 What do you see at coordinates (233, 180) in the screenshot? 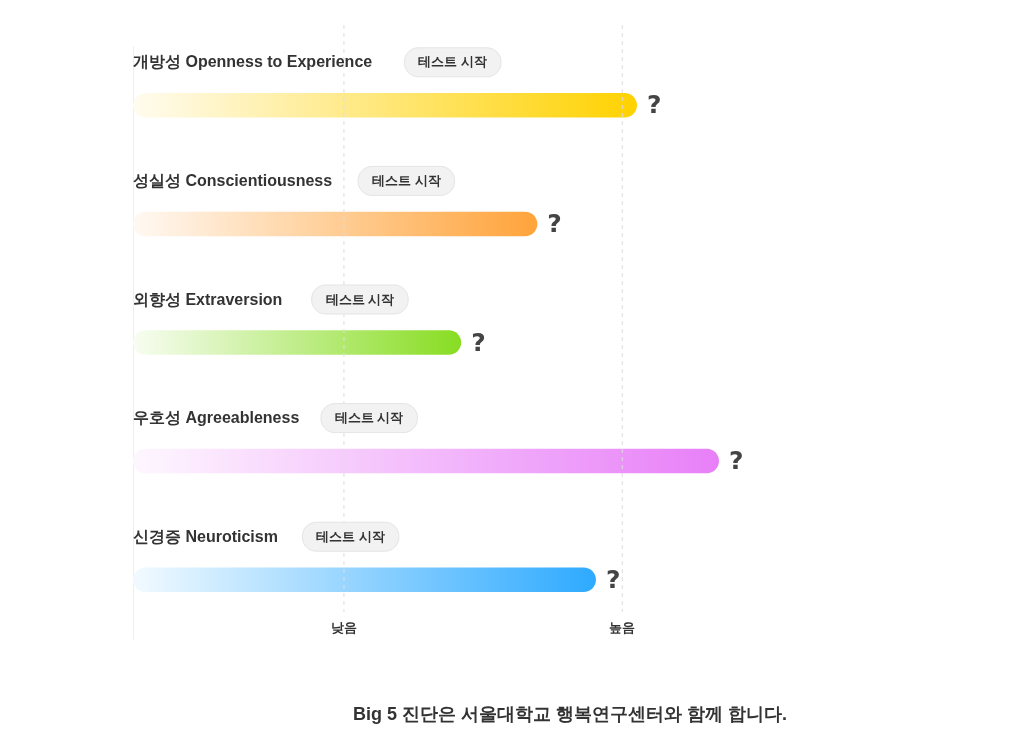
I see `y-tick-label: 성실성 Conscientiousness` at bounding box center [233, 180].